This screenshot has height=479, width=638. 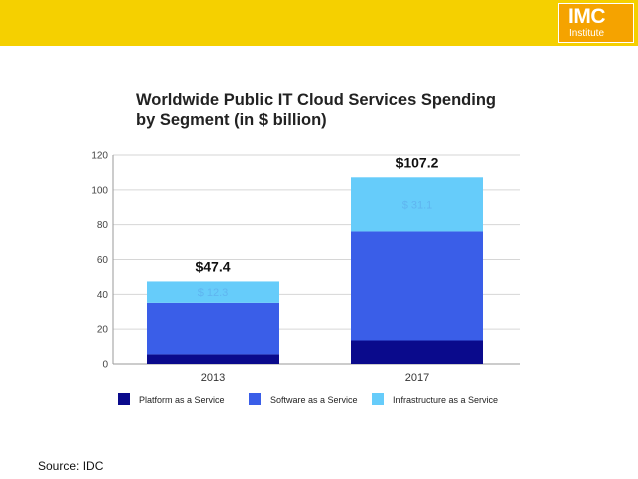 What do you see at coordinates (417, 162) in the screenshot?
I see `bar-total-label: $107.2` at bounding box center [417, 162].